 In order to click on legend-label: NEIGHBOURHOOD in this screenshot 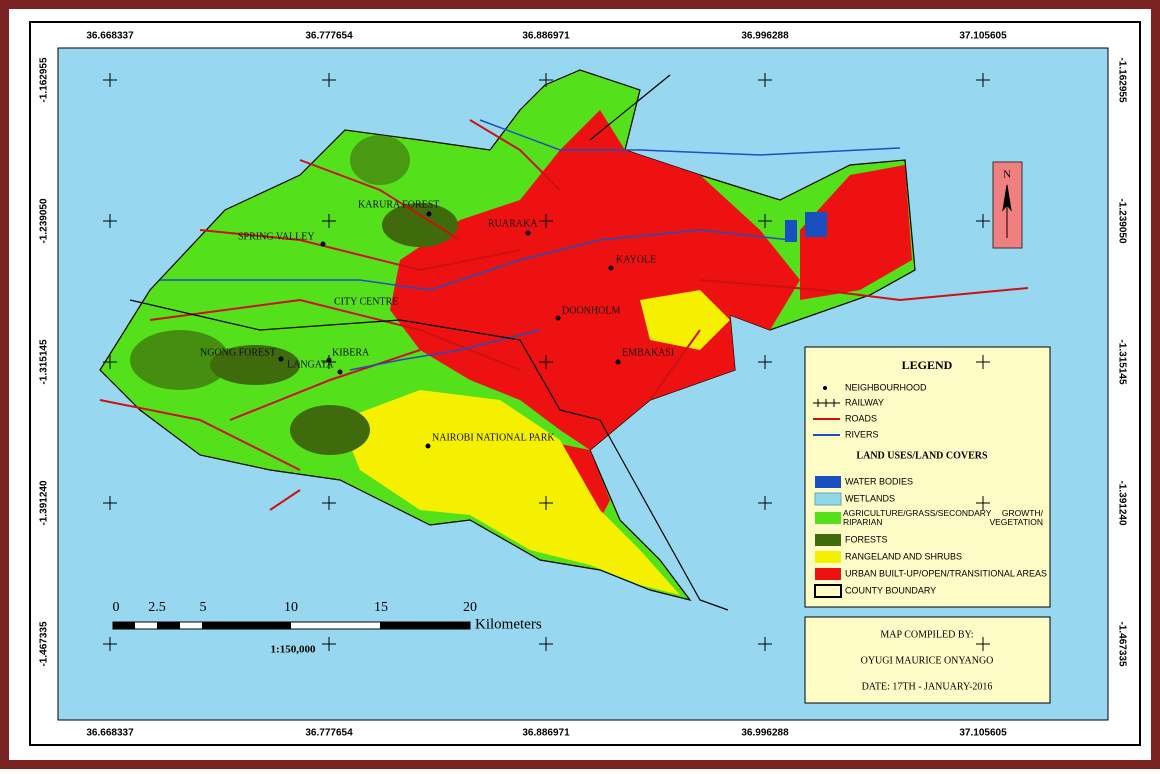, I will do `click(886, 387)`.